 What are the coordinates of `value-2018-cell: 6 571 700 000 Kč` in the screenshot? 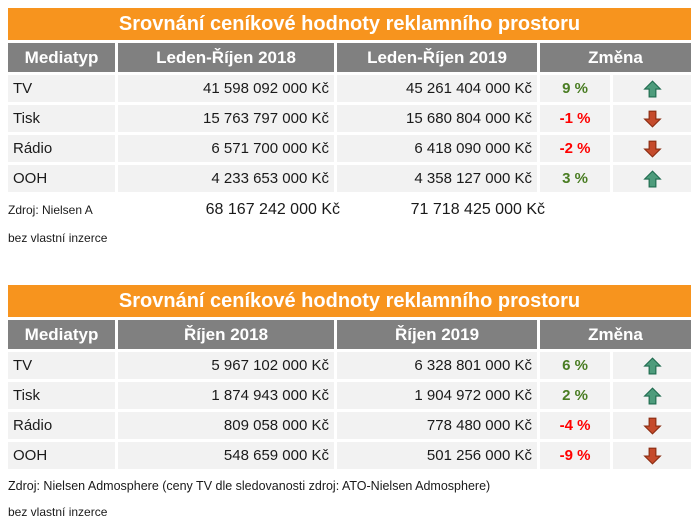 It's located at (226, 148).